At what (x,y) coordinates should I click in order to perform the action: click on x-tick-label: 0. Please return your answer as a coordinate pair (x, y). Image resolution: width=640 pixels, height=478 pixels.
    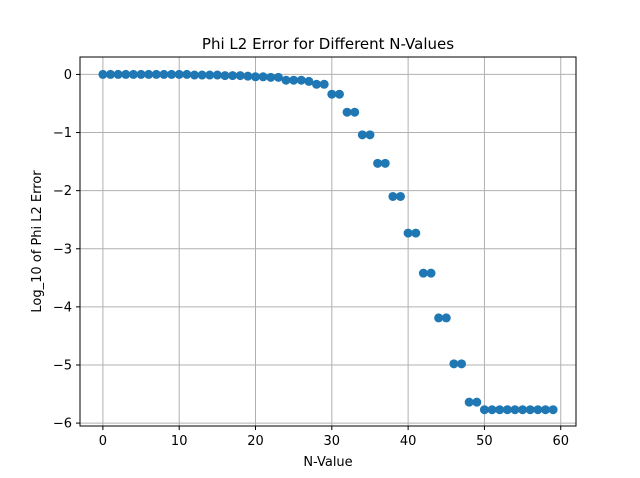
    Looking at the image, I should click on (103, 441).